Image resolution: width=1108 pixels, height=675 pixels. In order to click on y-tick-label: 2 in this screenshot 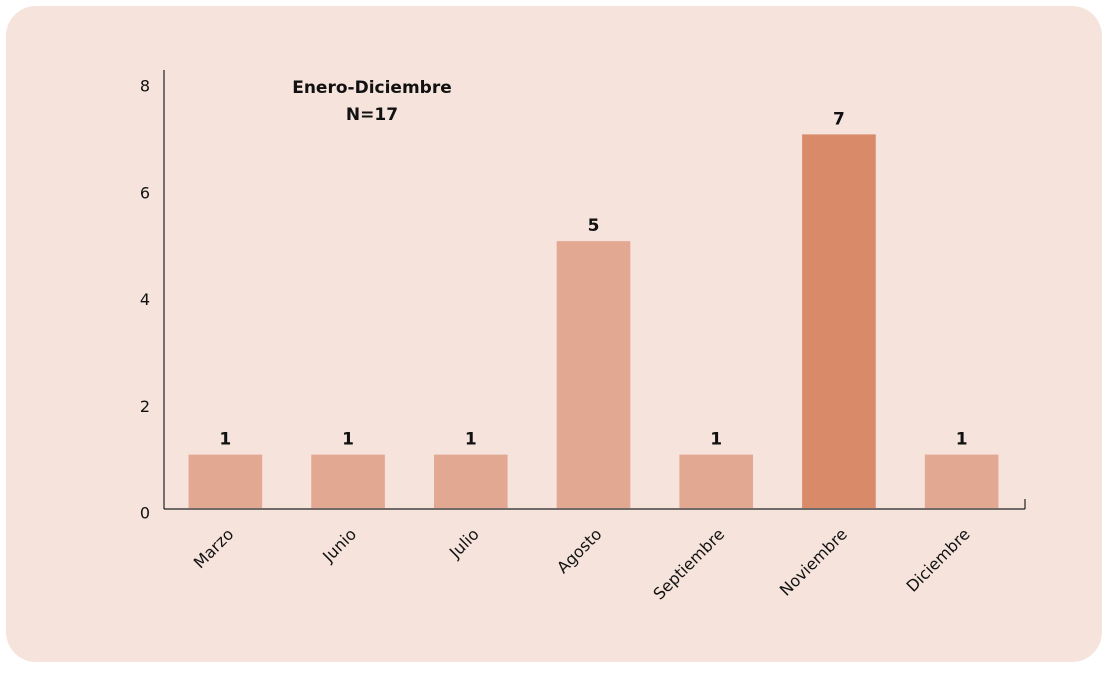, I will do `click(145, 406)`.